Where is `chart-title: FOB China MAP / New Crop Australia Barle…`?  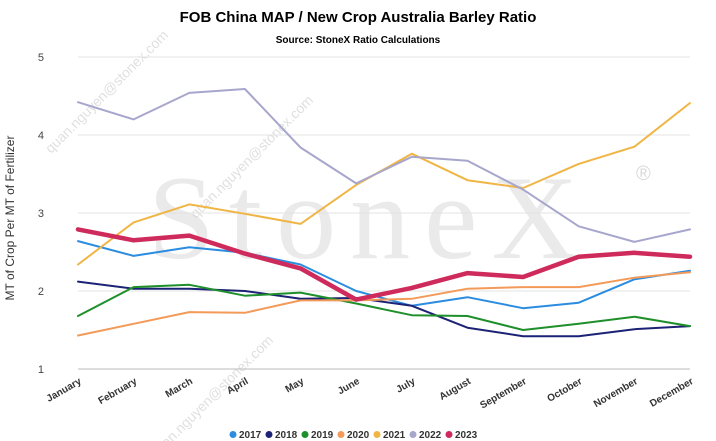
chart-title: FOB China MAP / New Crop Australia Barle… is located at coordinates (358, 17).